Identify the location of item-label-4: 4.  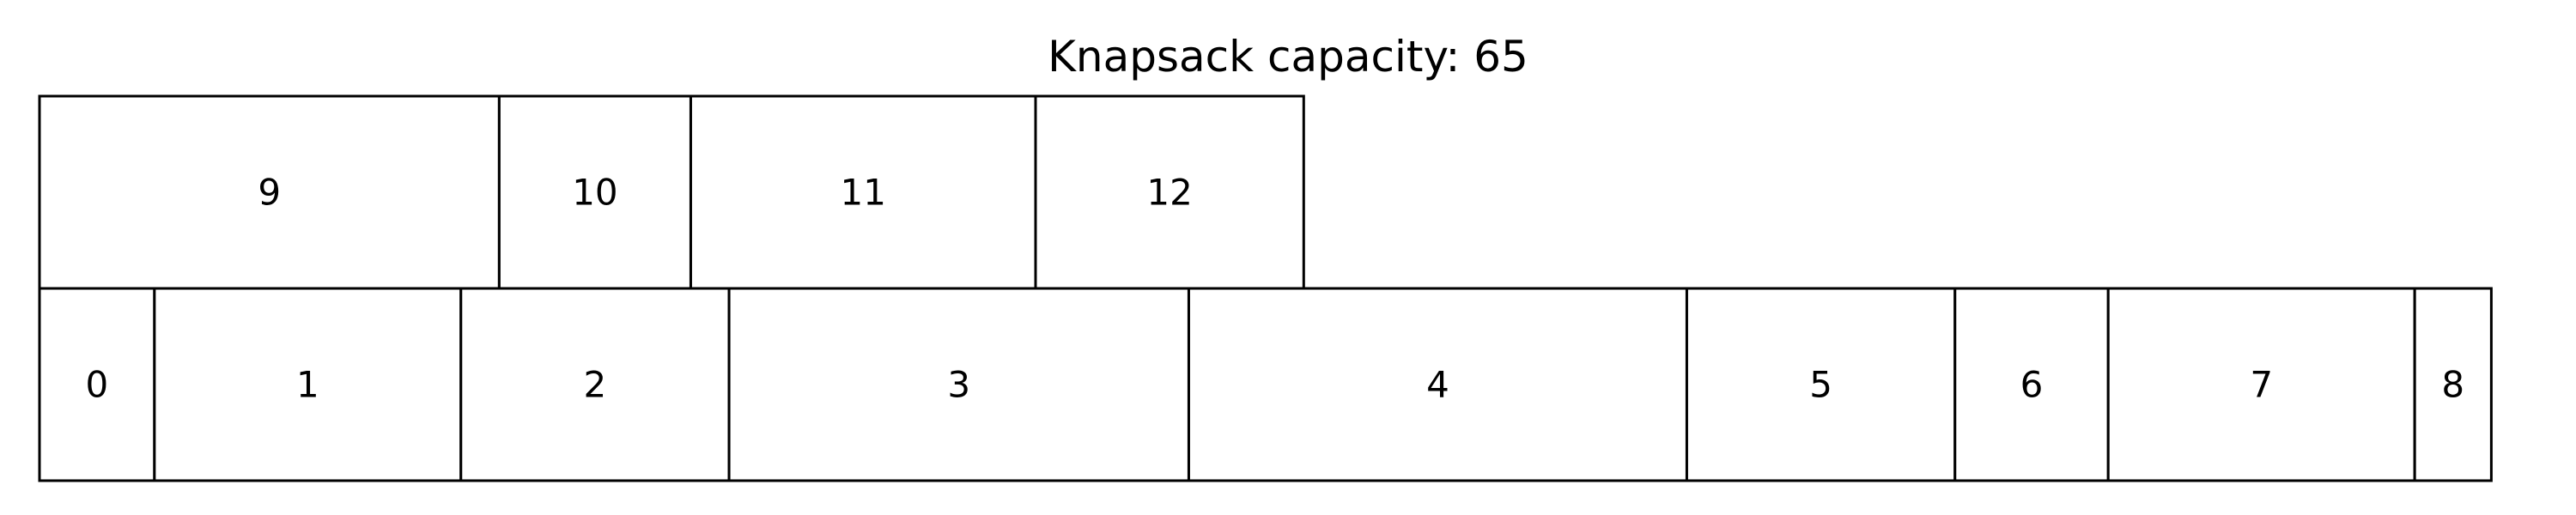
(1437, 385).